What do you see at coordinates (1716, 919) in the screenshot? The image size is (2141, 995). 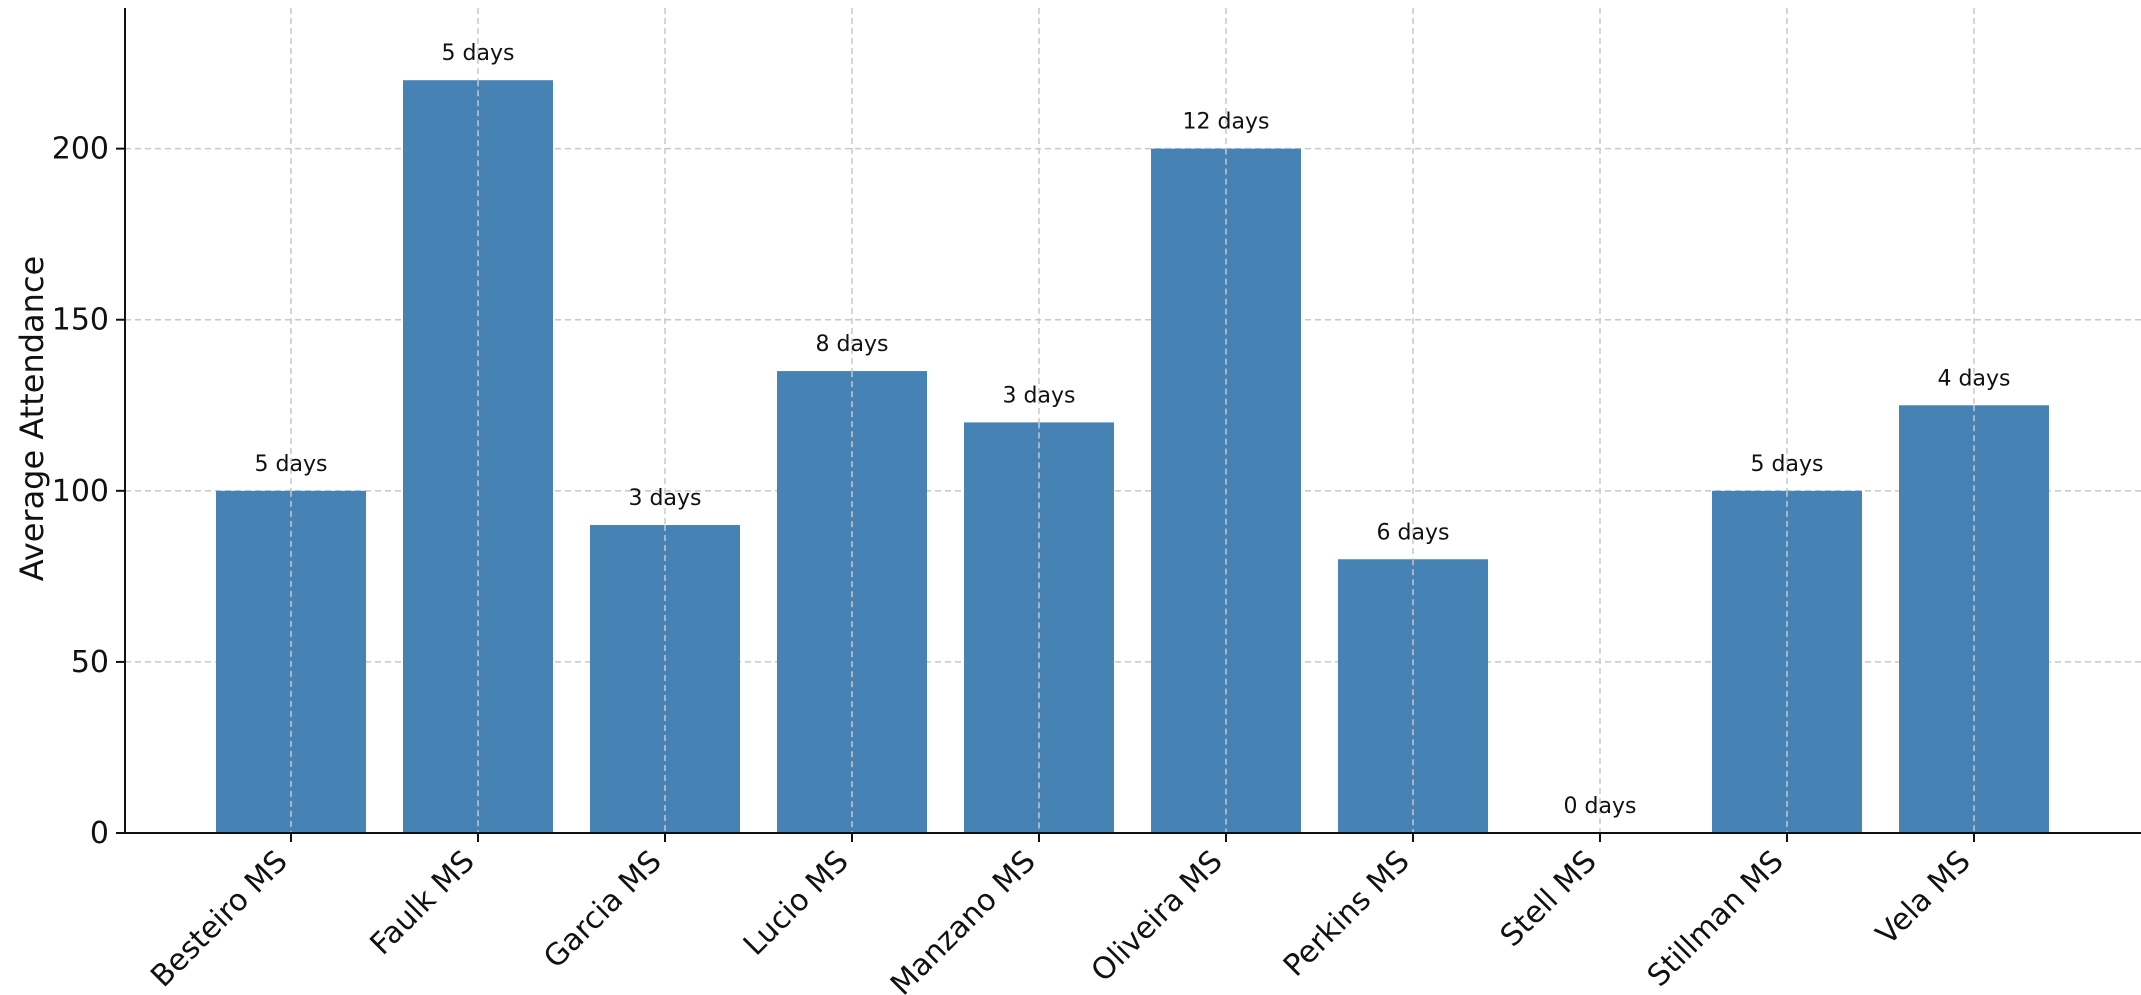 I see `x-tick-label: Stillman MS` at bounding box center [1716, 919].